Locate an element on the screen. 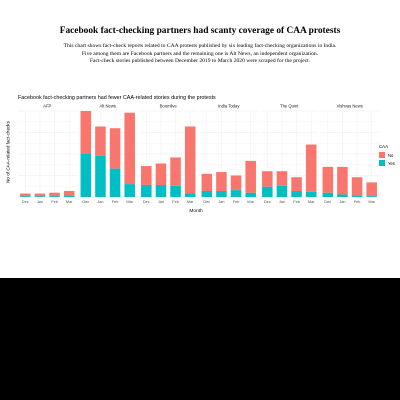 This screenshot has height=400, width=400. facet-panel-vishvas-news: Vishvas News Dec Jan Feb Mar is located at coordinates (349, 153).